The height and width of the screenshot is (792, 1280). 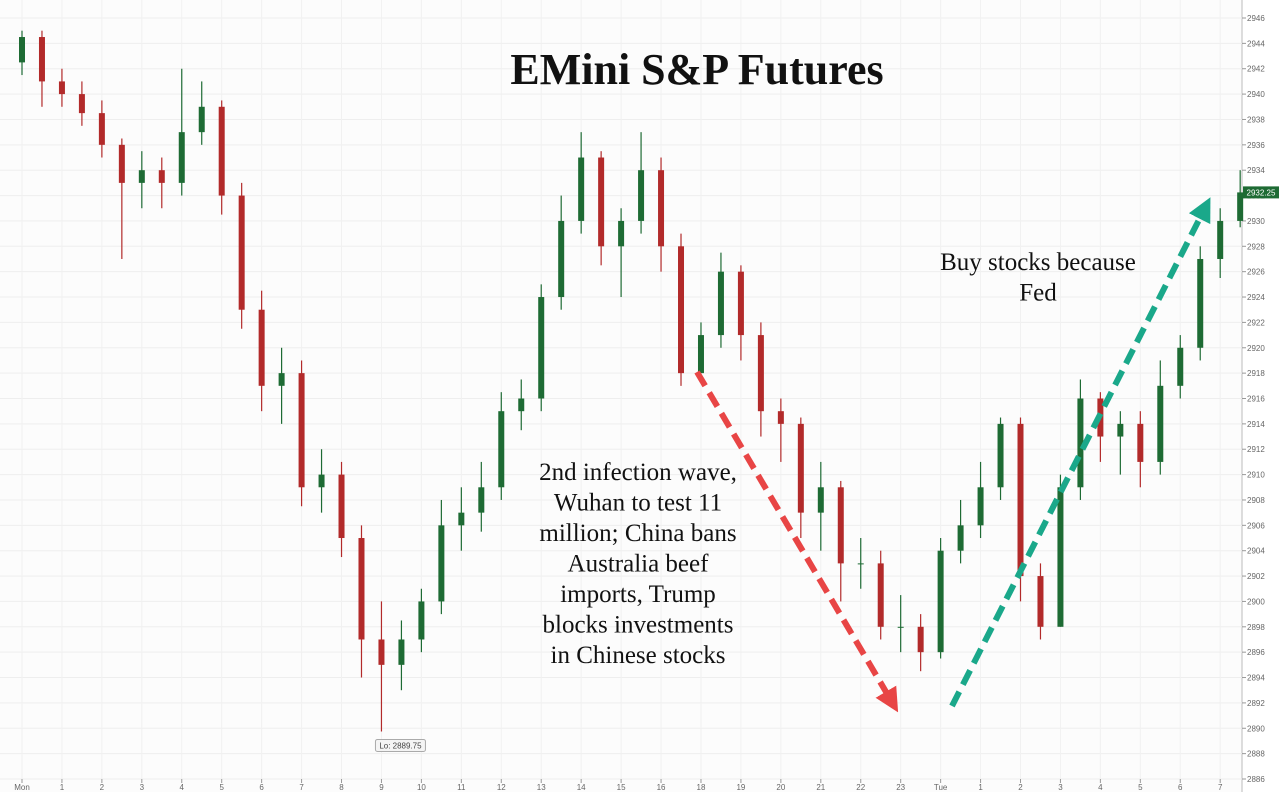 I want to click on y-tick-label: 2924, so click(x=1256, y=297).